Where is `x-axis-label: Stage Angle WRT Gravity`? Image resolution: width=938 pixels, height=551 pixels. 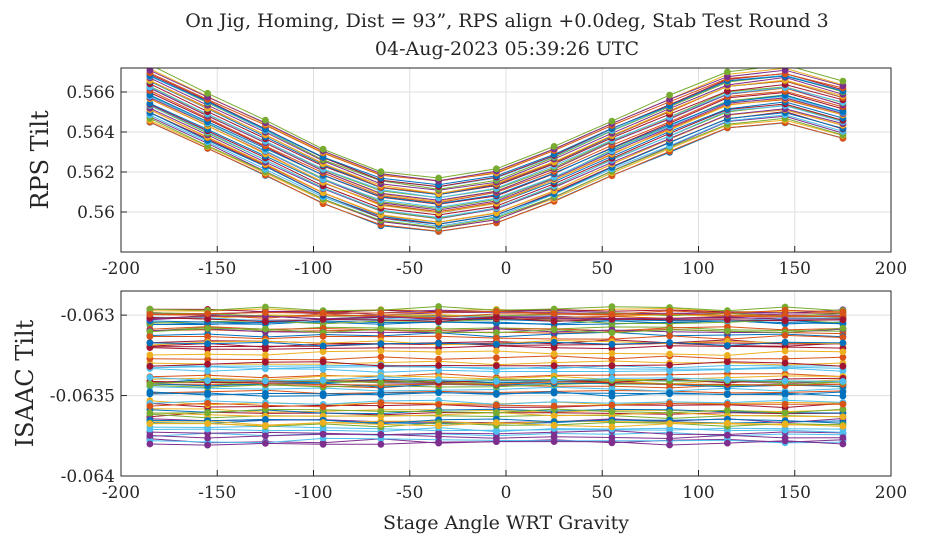 x-axis-label: Stage Angle WRT Gravity is located at coordinates (506, 523).